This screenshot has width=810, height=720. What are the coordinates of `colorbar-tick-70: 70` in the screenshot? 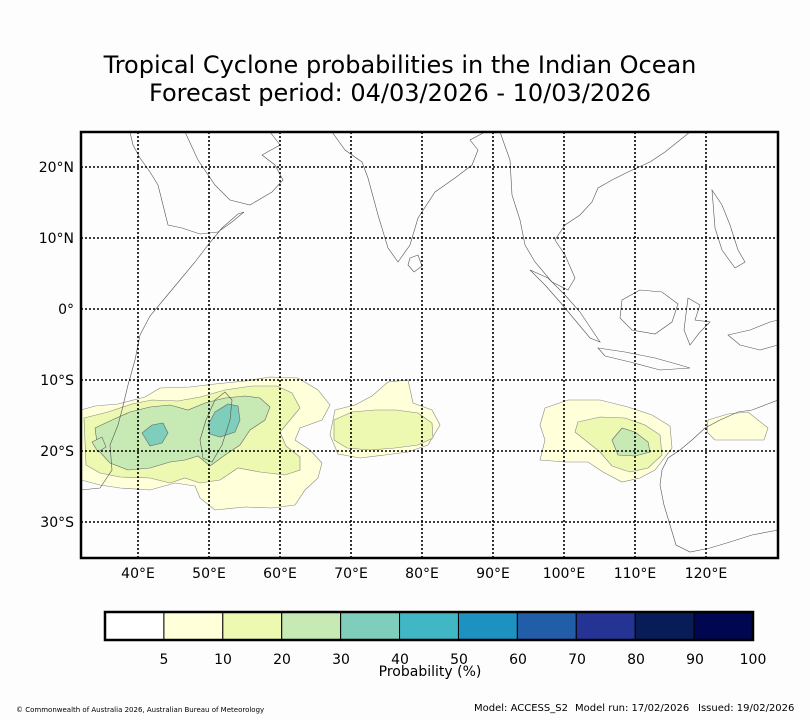 It's located at (577, 660).